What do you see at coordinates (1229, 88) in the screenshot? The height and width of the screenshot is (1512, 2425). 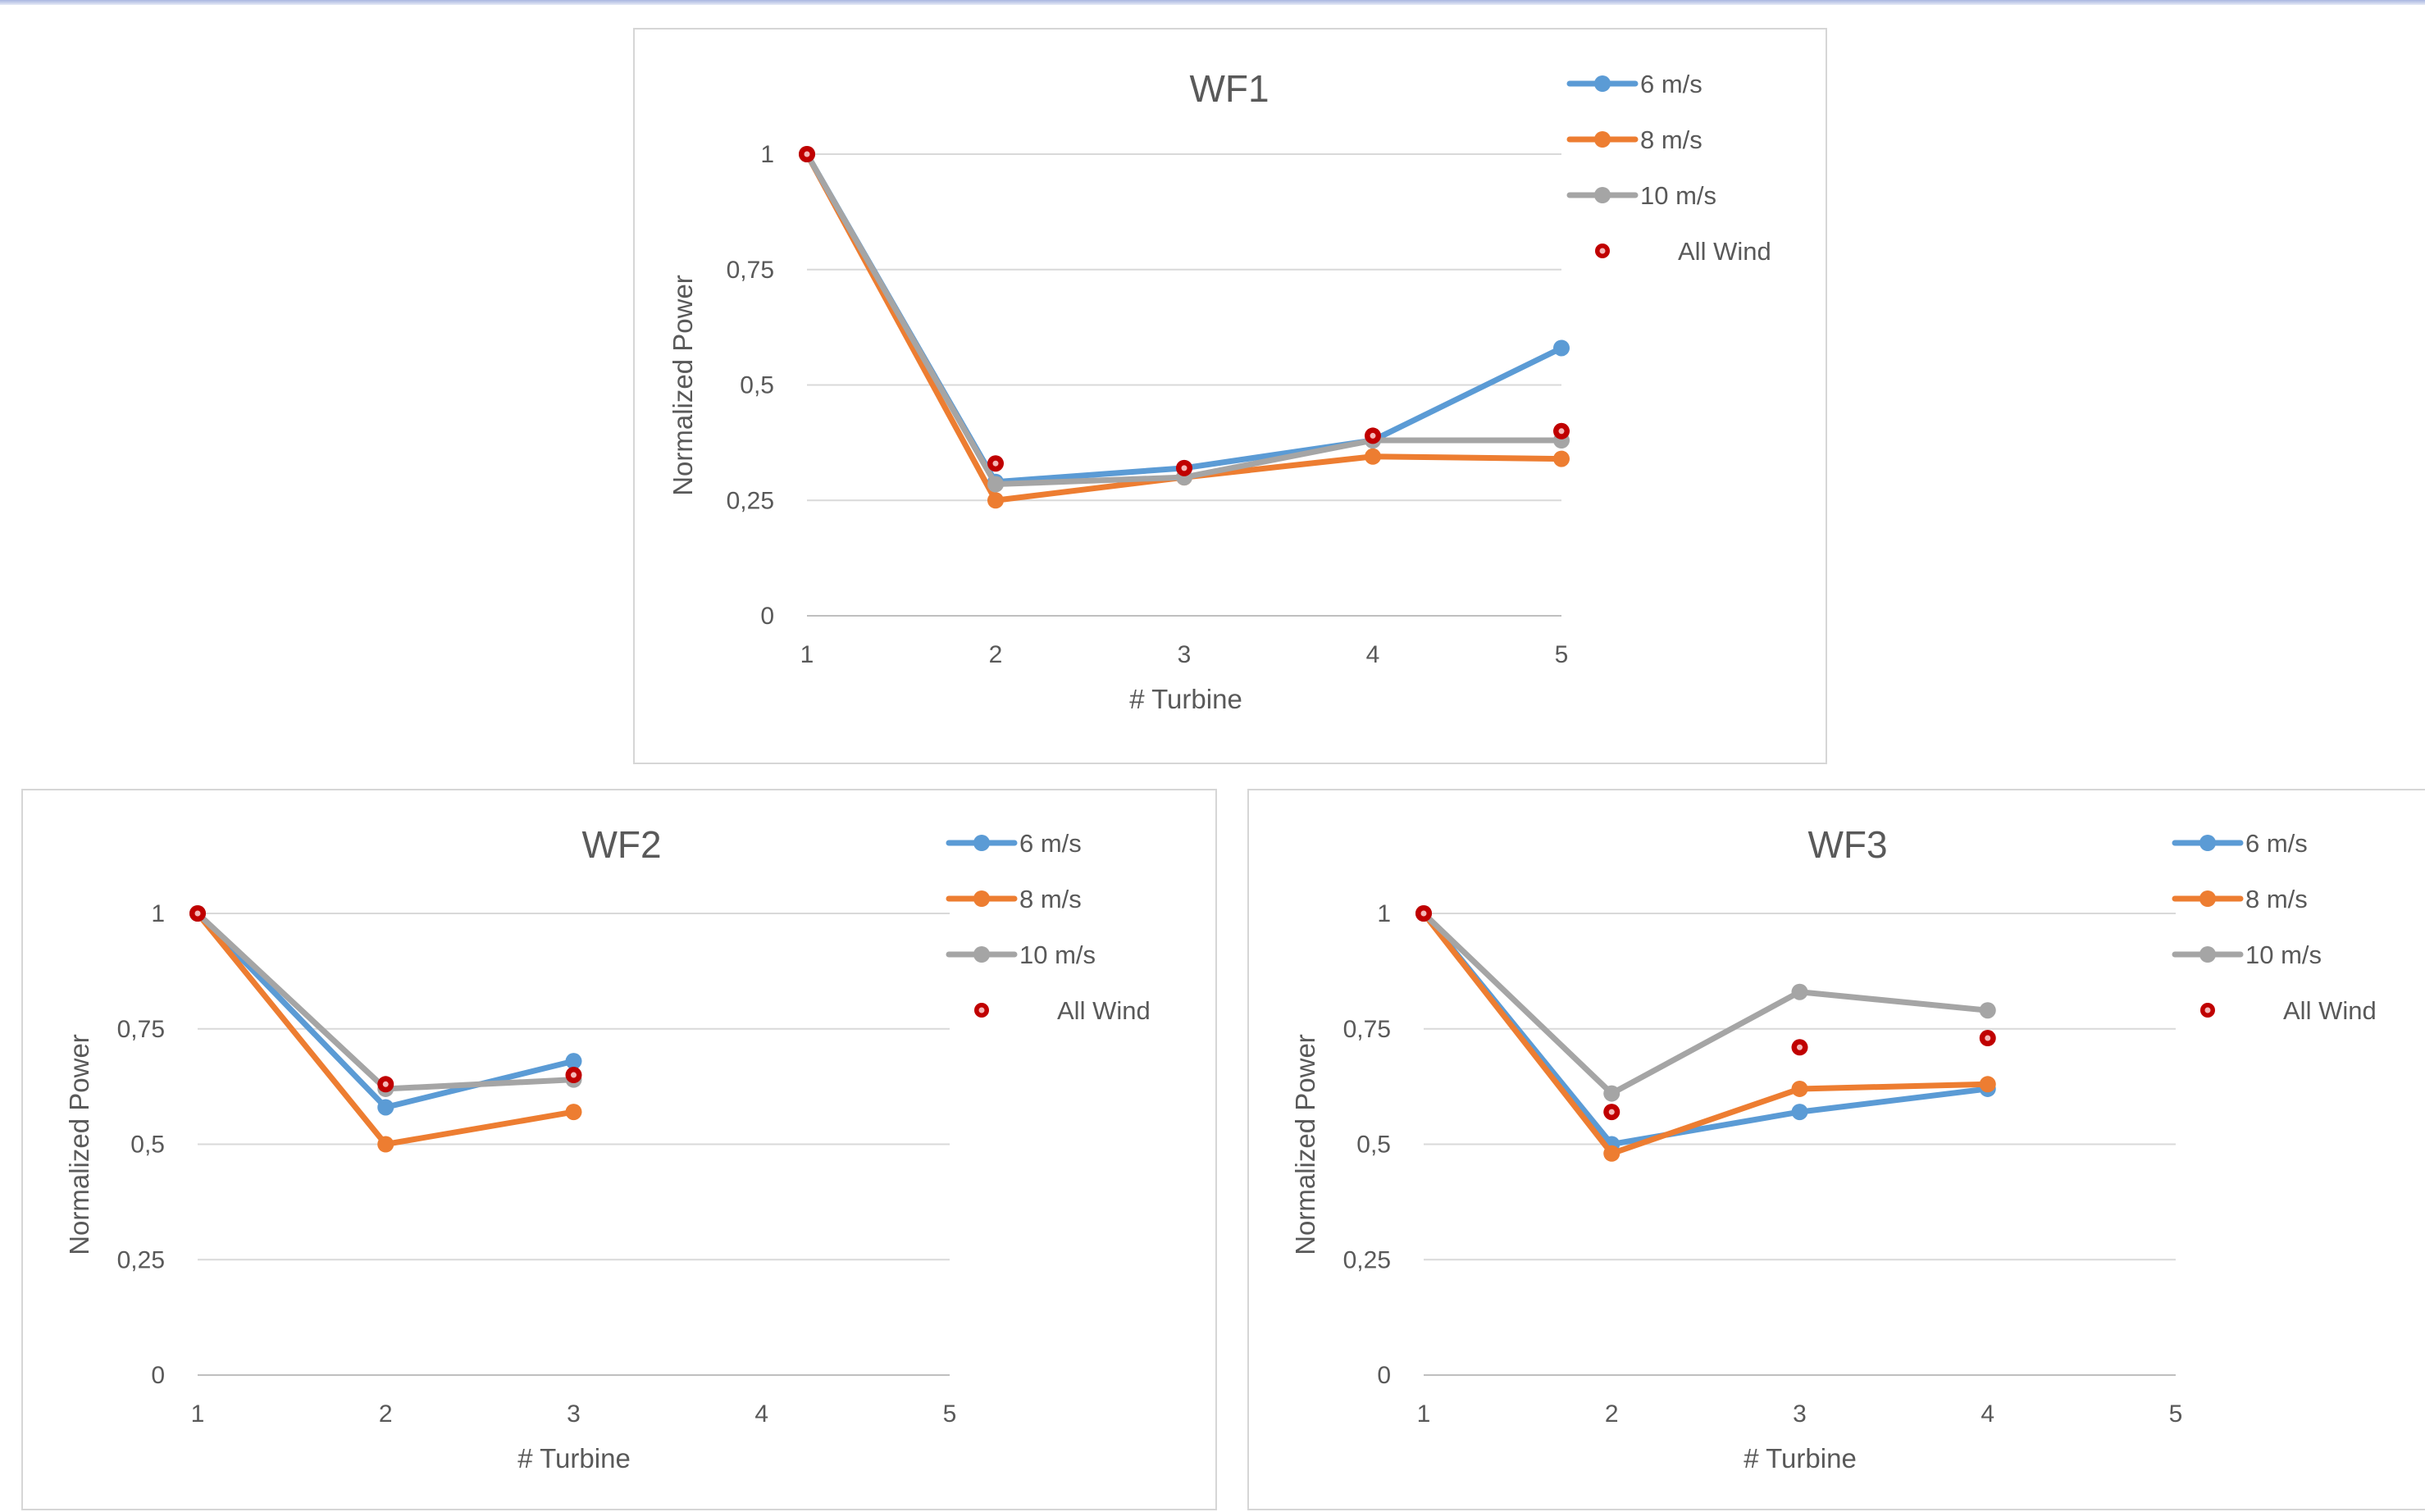 I see `chart-title: WF1` at bounding box center [1229, 88].